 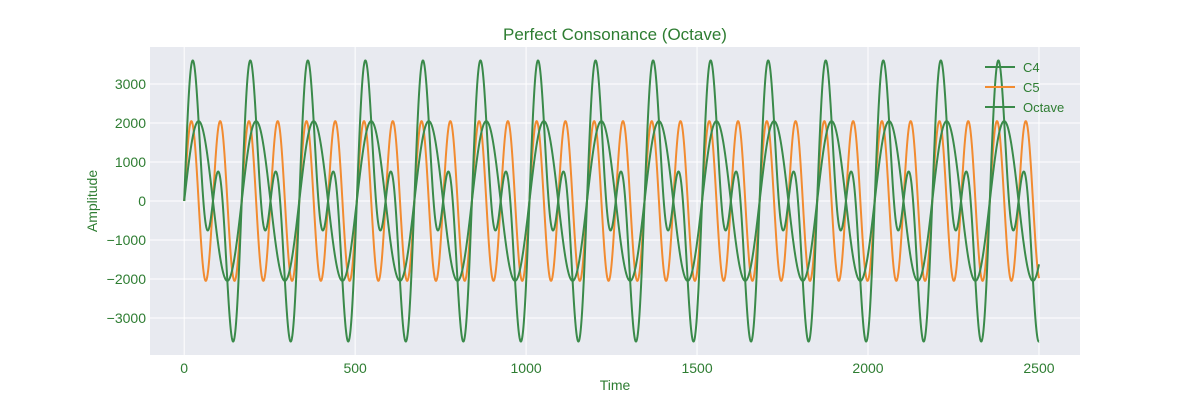 What do you see at coordinates (526, 368) in the screenshot?
I see `x-tick-label: 1000` at bounding box center [526, 368].